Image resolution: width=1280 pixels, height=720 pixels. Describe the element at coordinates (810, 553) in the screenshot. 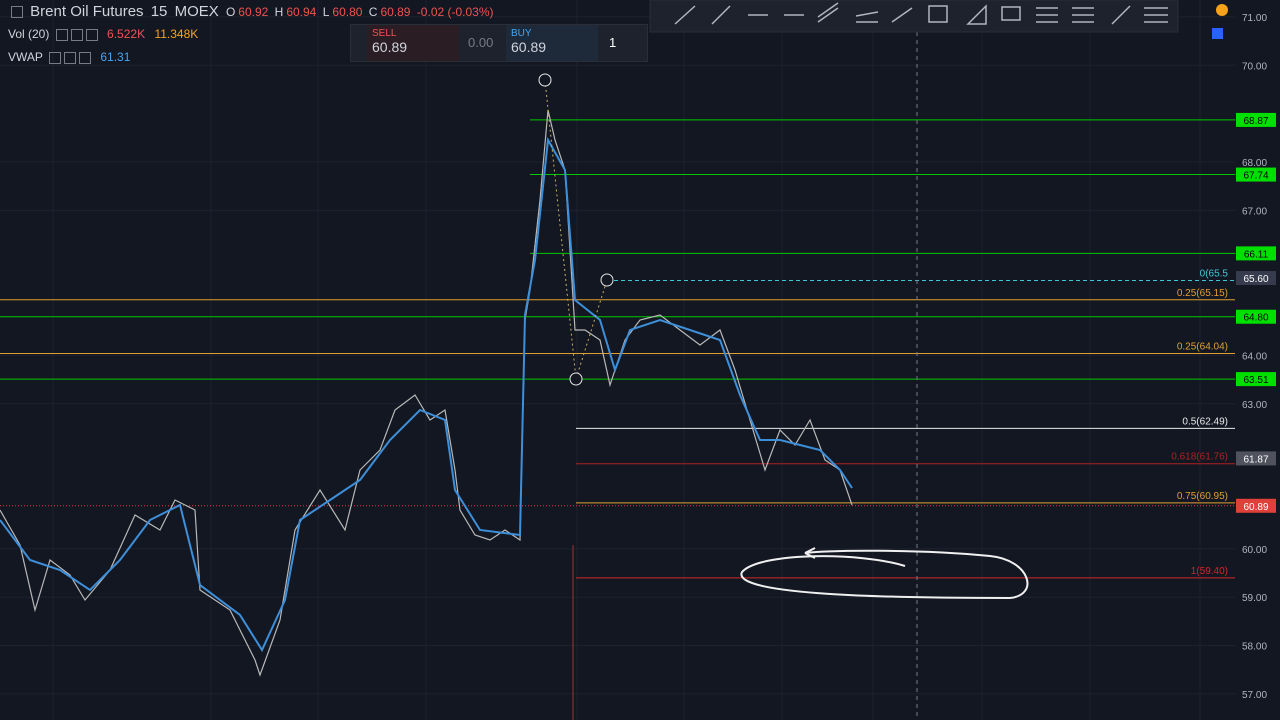

I see `hand-drawn-arrow` at that location.